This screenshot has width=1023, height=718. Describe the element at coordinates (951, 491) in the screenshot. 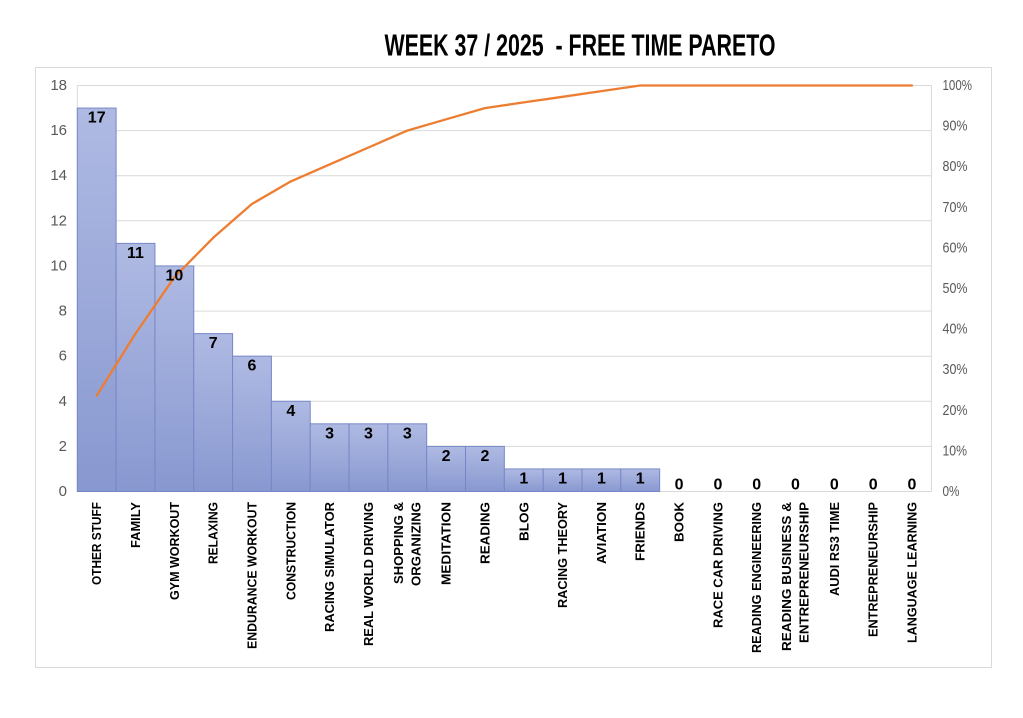

I see `svg-text: 0%` at that location.